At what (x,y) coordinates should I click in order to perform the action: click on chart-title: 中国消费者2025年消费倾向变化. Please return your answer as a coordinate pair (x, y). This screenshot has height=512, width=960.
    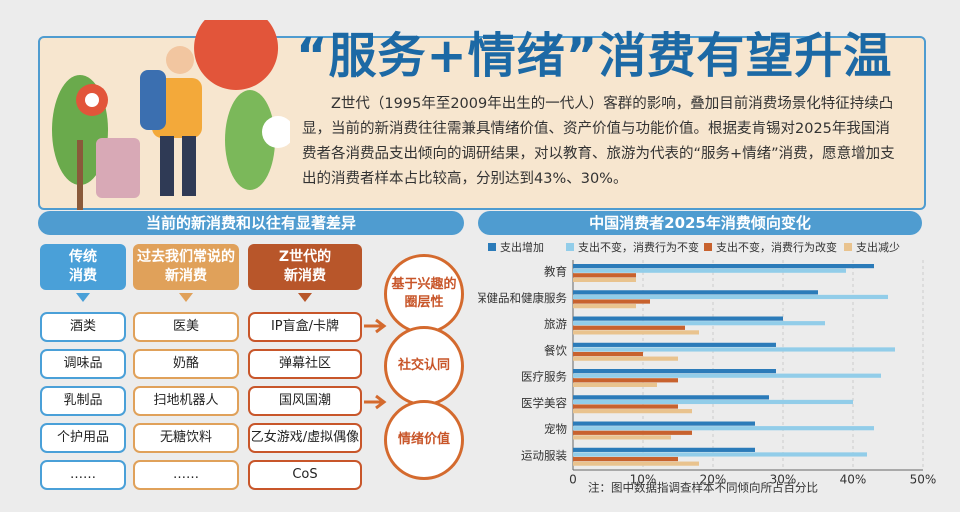
    Looking at the image, I should click on (700, 223).